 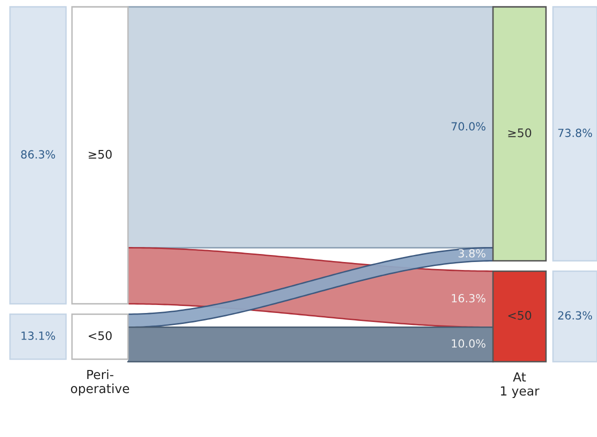 I want to click on category-label: At 1 year, so click(x=520, y=385).